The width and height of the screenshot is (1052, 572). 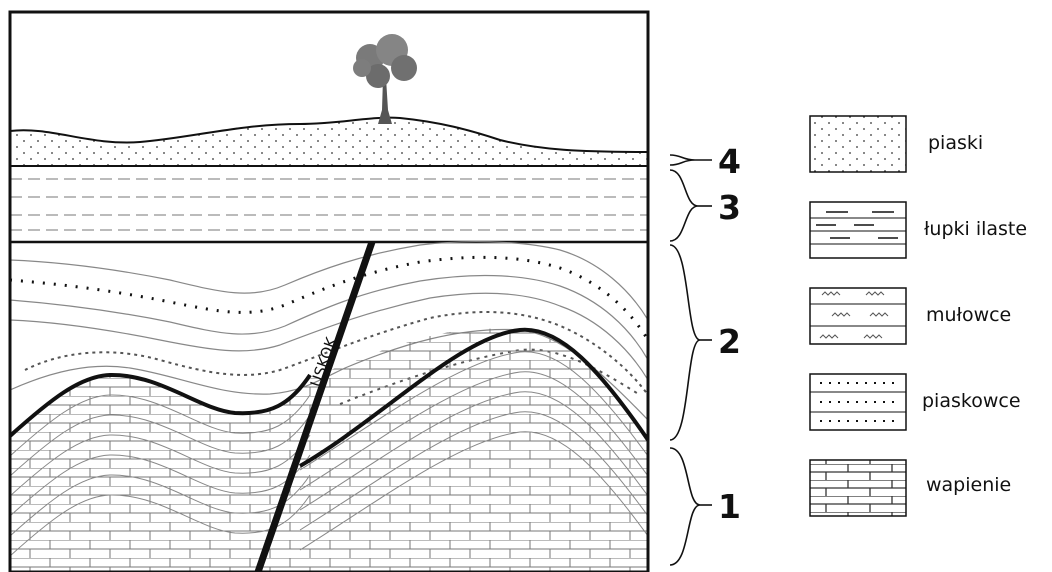 What do you see at coordinates (729, 341) in the screenshot?
I see `layer-number-2: 2` at bounding box center [729, 341].